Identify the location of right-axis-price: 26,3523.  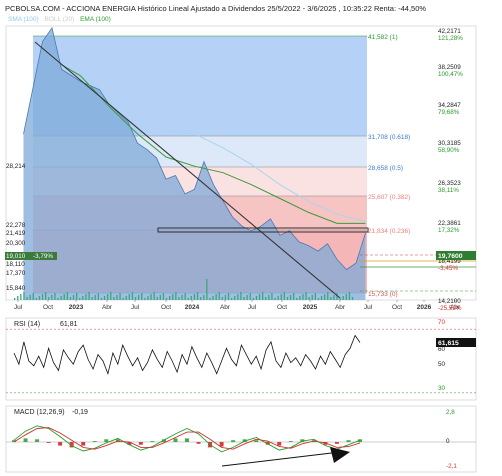
(449, 183).